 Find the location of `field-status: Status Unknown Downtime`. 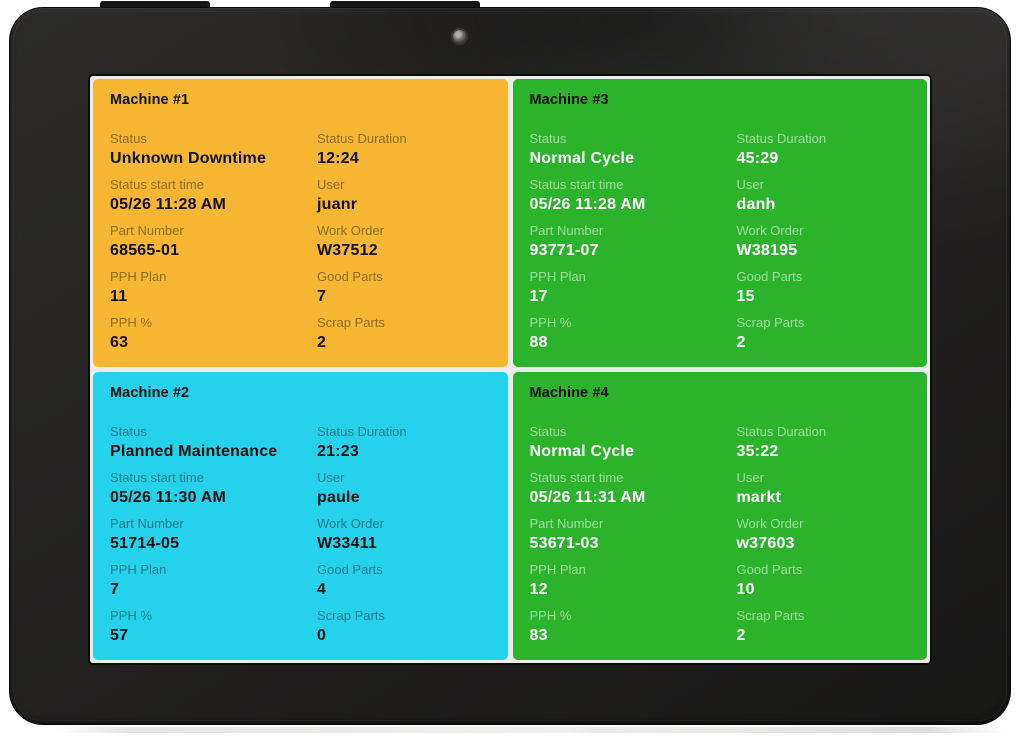

field-status: Status Unknown Downtime is located at coordinates (213, 149).